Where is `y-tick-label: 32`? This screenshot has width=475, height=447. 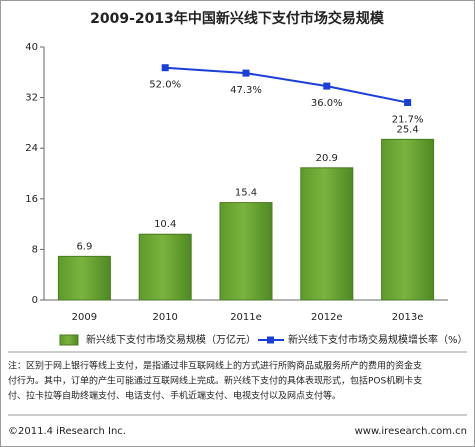 y-tick-label: 32 is located at coordinates (31, 98).